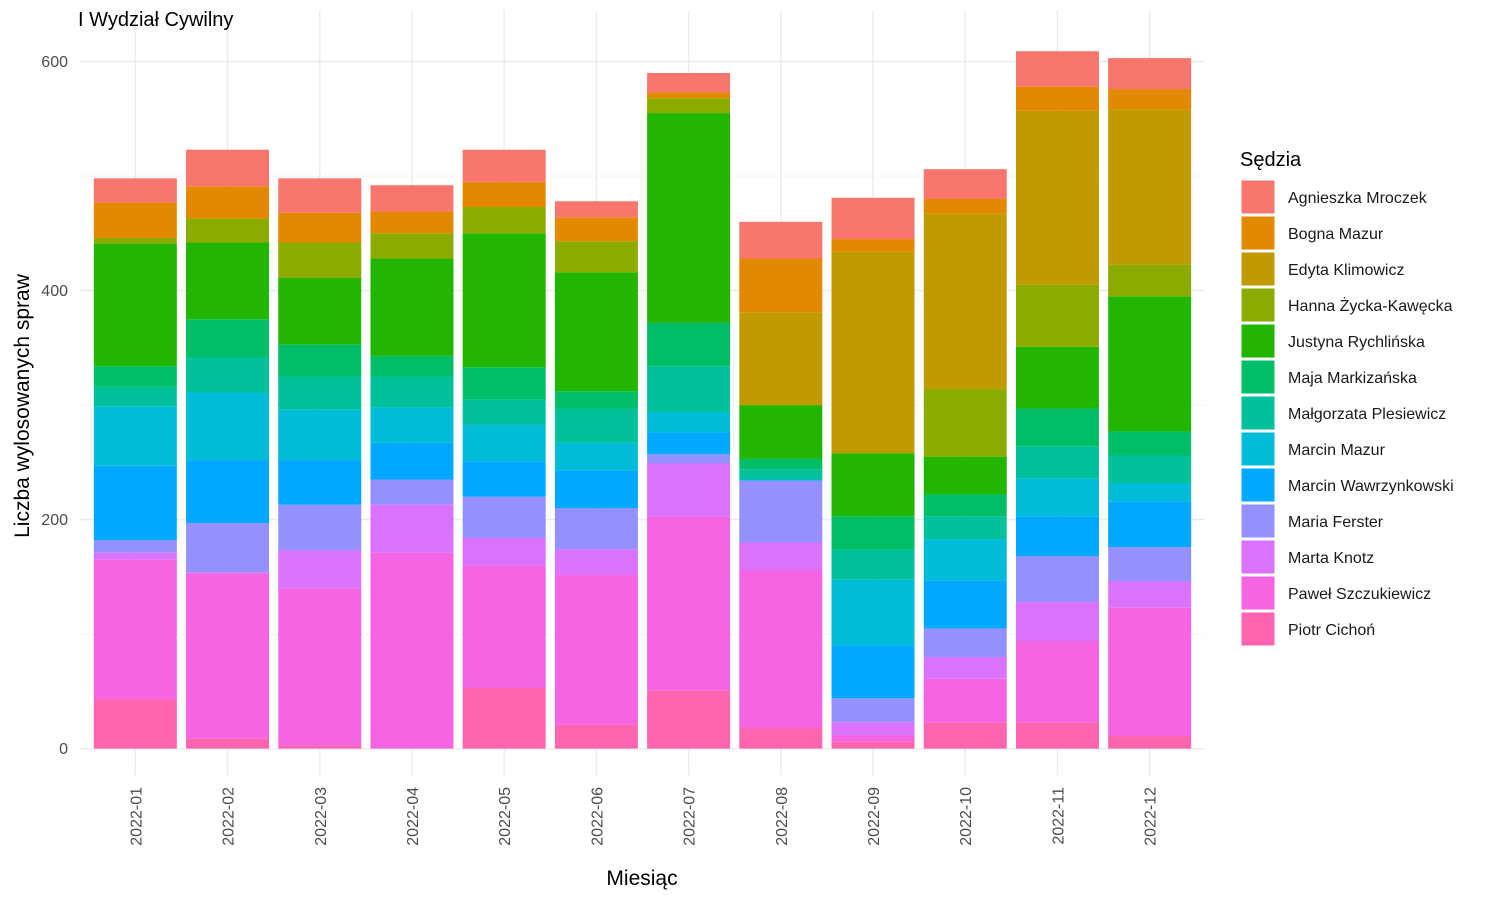 The width and height of the screenshot is (1500, 900). What do you see at coordinates (1307, 629) in the screenshot?
I see `legend-item: Piotr Cichoń` at bounding box center [1307, 629].